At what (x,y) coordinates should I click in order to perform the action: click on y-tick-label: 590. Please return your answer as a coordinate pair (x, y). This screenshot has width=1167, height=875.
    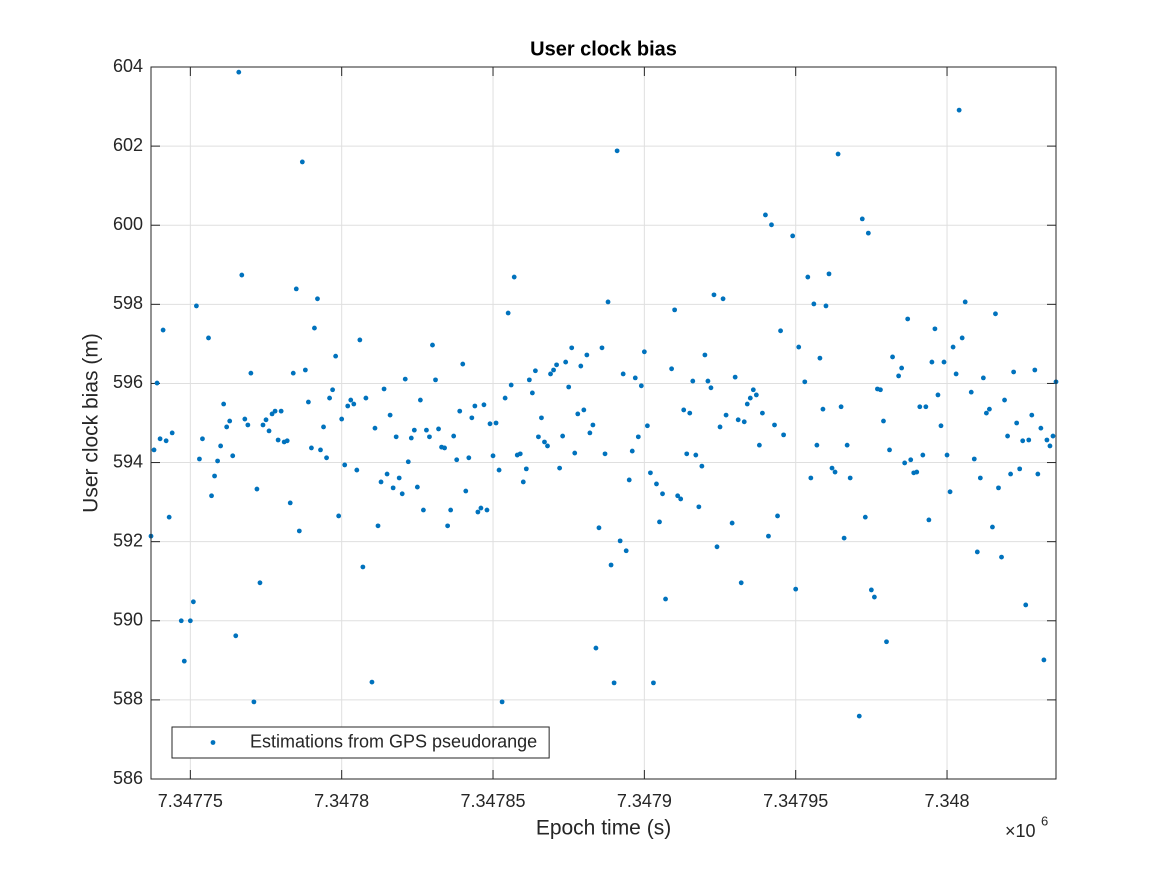
    Looking at the image, I should click on (128, 620).